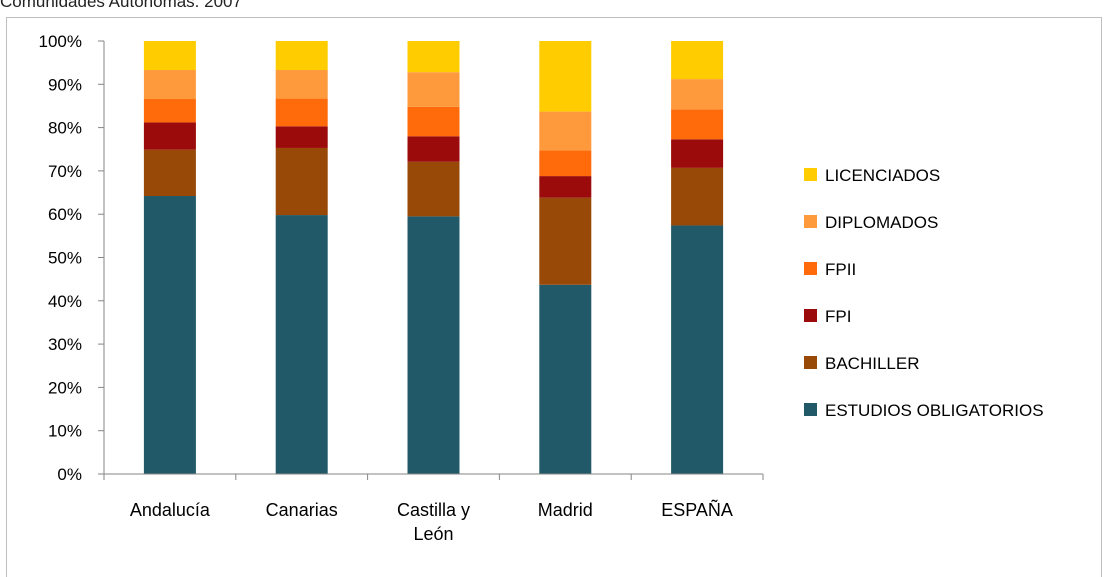 The image size is (1107, 577). I want to click on y-tick-label: 30%, so click(65, 344).